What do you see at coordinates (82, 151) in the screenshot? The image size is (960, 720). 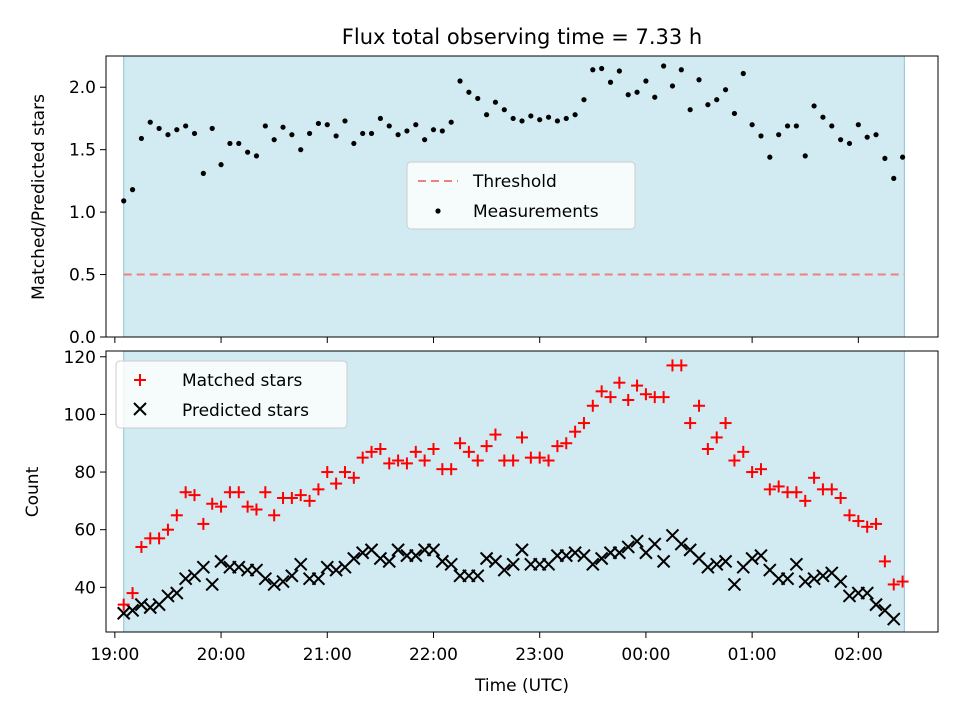 I see `top-y-tick-label: 1.5` at bounding box center [82, 151].